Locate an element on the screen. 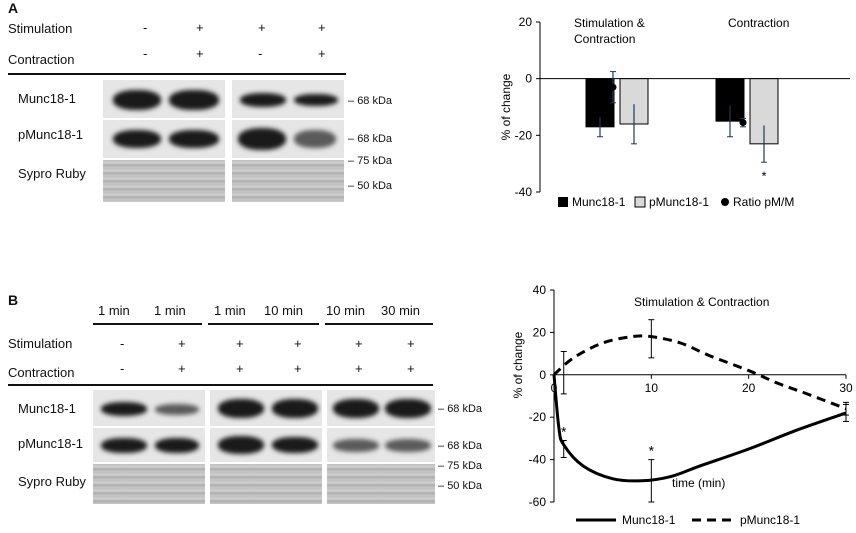 The height and width of the screenshot is (533, 856). pmunc-line is located at coordinates (699, 372).